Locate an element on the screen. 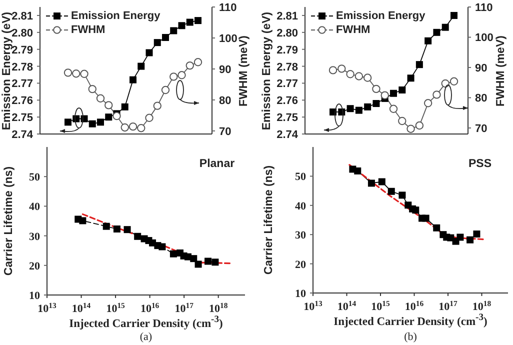 The height and width of the screenshot is (345, 513). y-axis-title: Emission Energy (eV) is located at coordinates (7, 70).